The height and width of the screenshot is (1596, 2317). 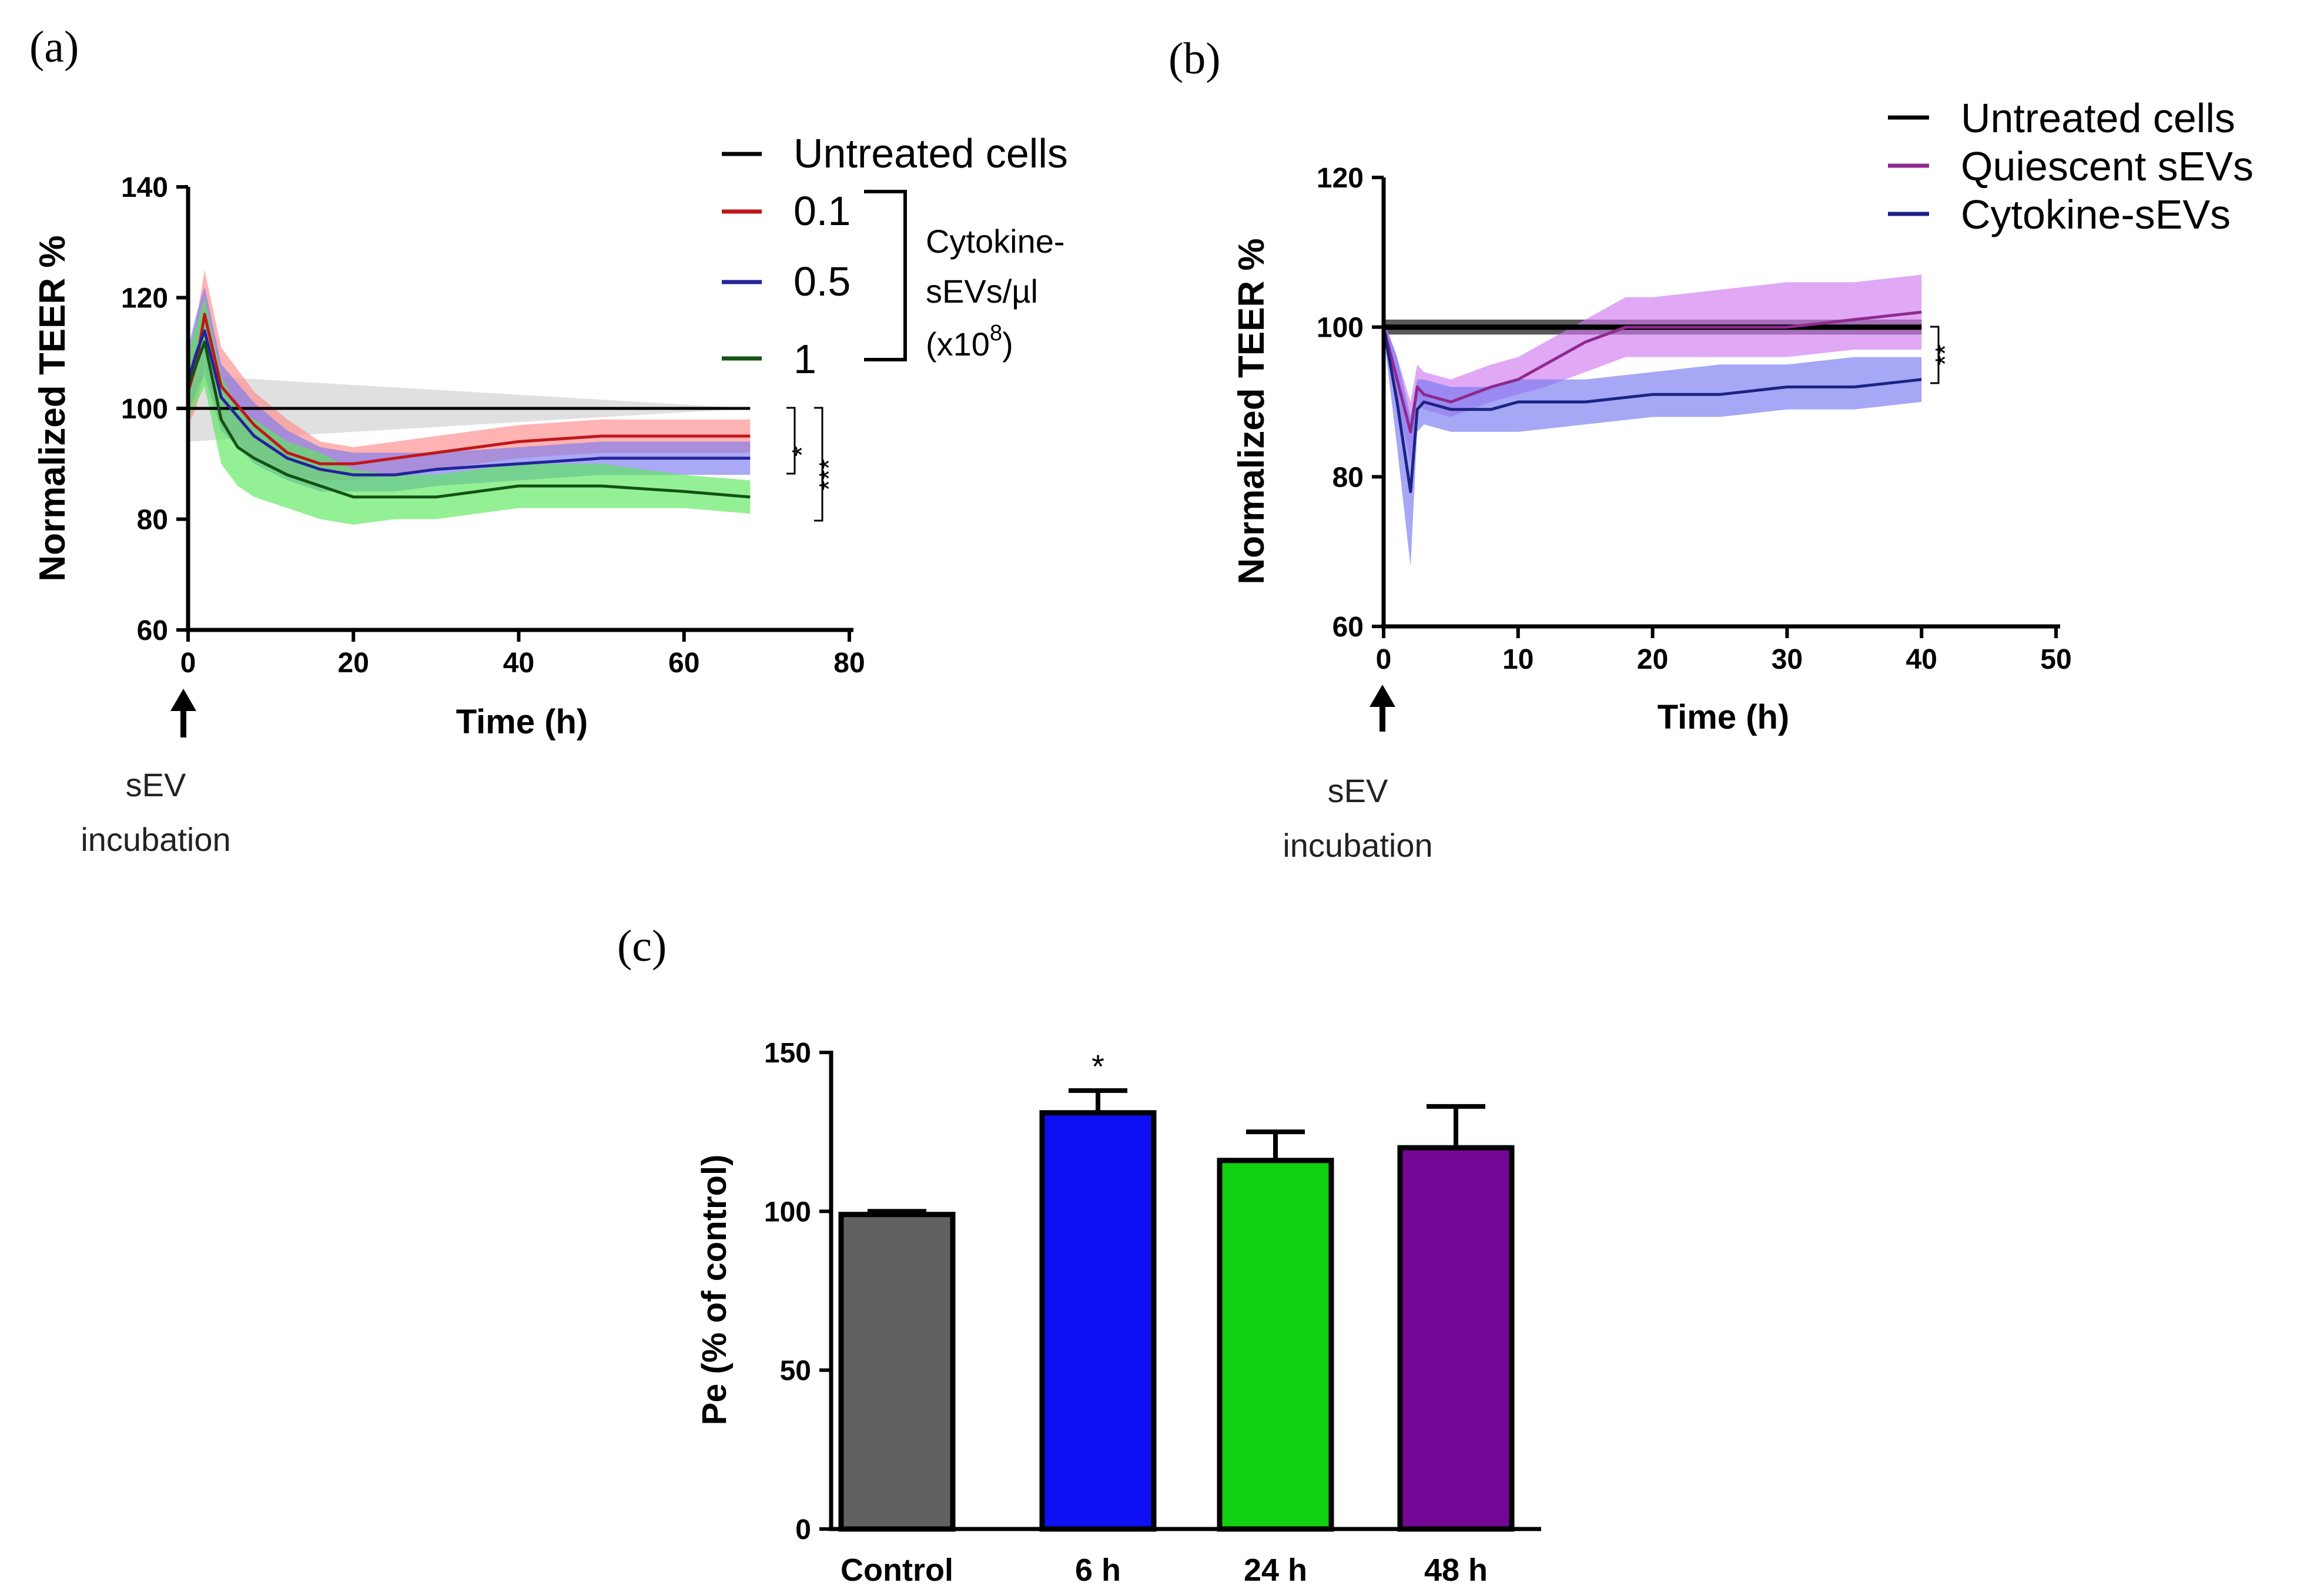 What do you see at coordinates (1348, 627) in the screenshot?
I see `panel-b-y-tick-label: 60` at bounding box center [1348, 627].